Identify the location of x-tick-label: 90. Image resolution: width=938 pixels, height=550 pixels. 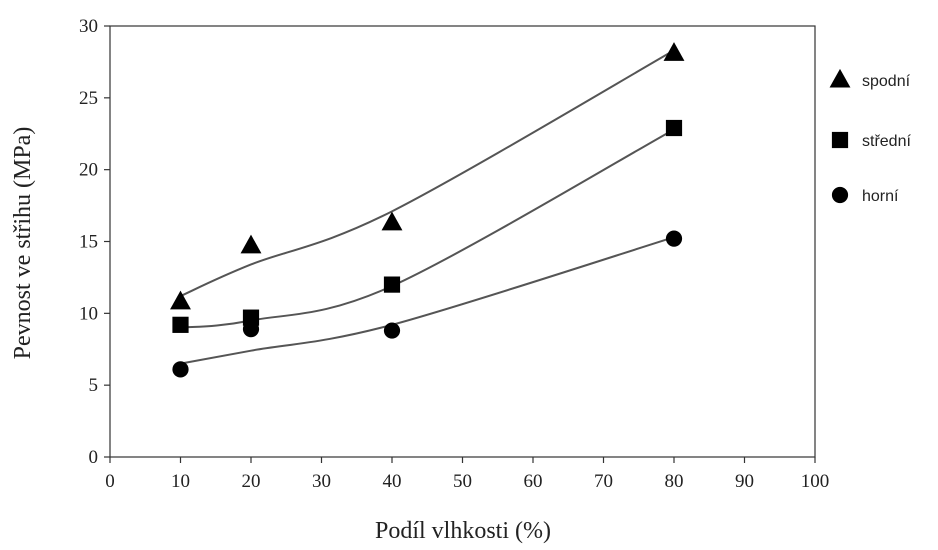
(744, 481).